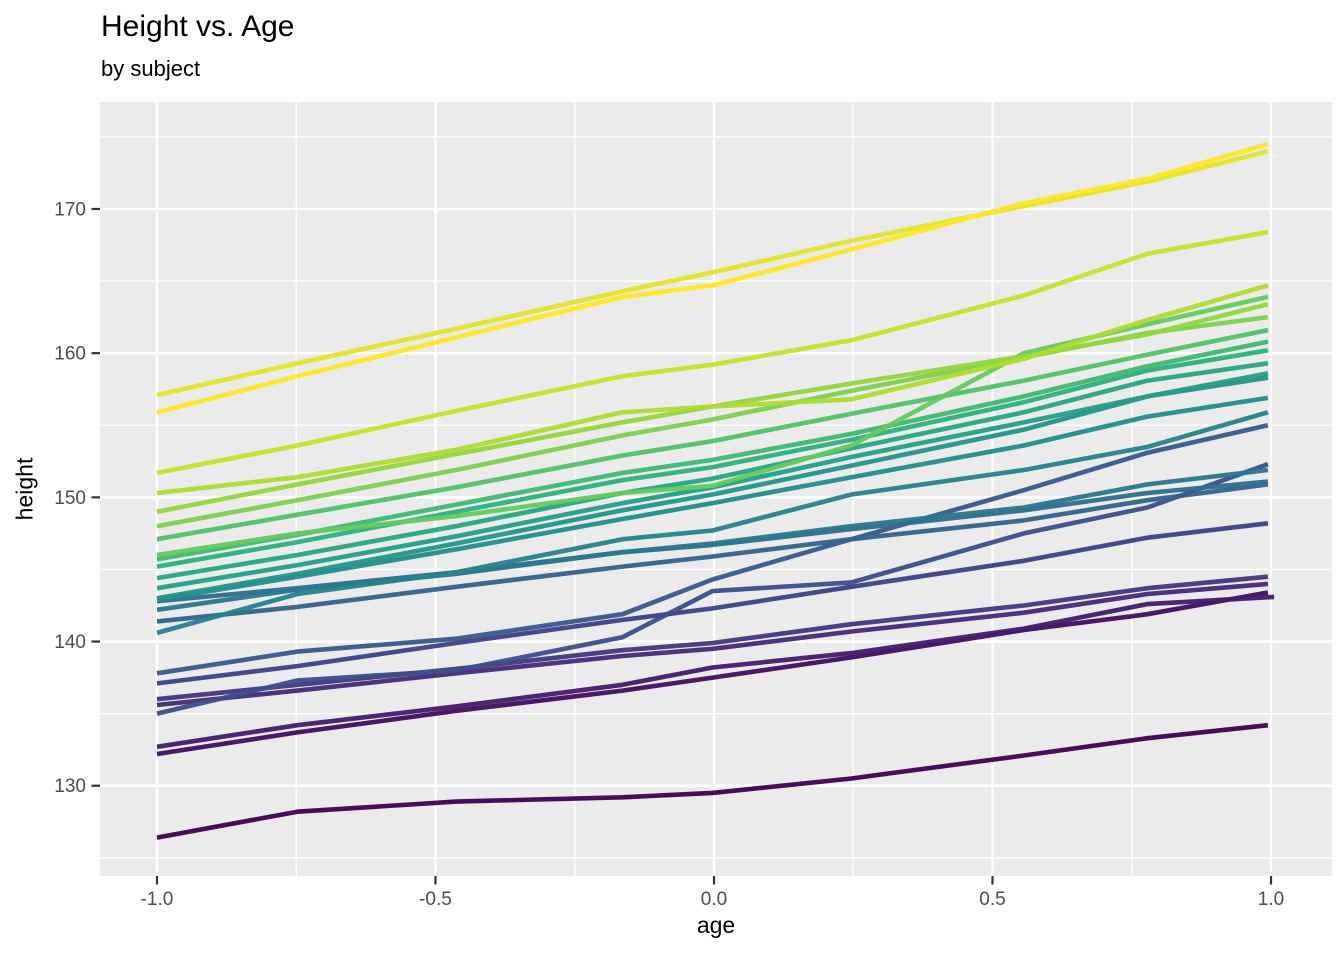  Describe the element at coordinates (70, 354) in the screenshot. I see `y-tick-label: 160` at that location.